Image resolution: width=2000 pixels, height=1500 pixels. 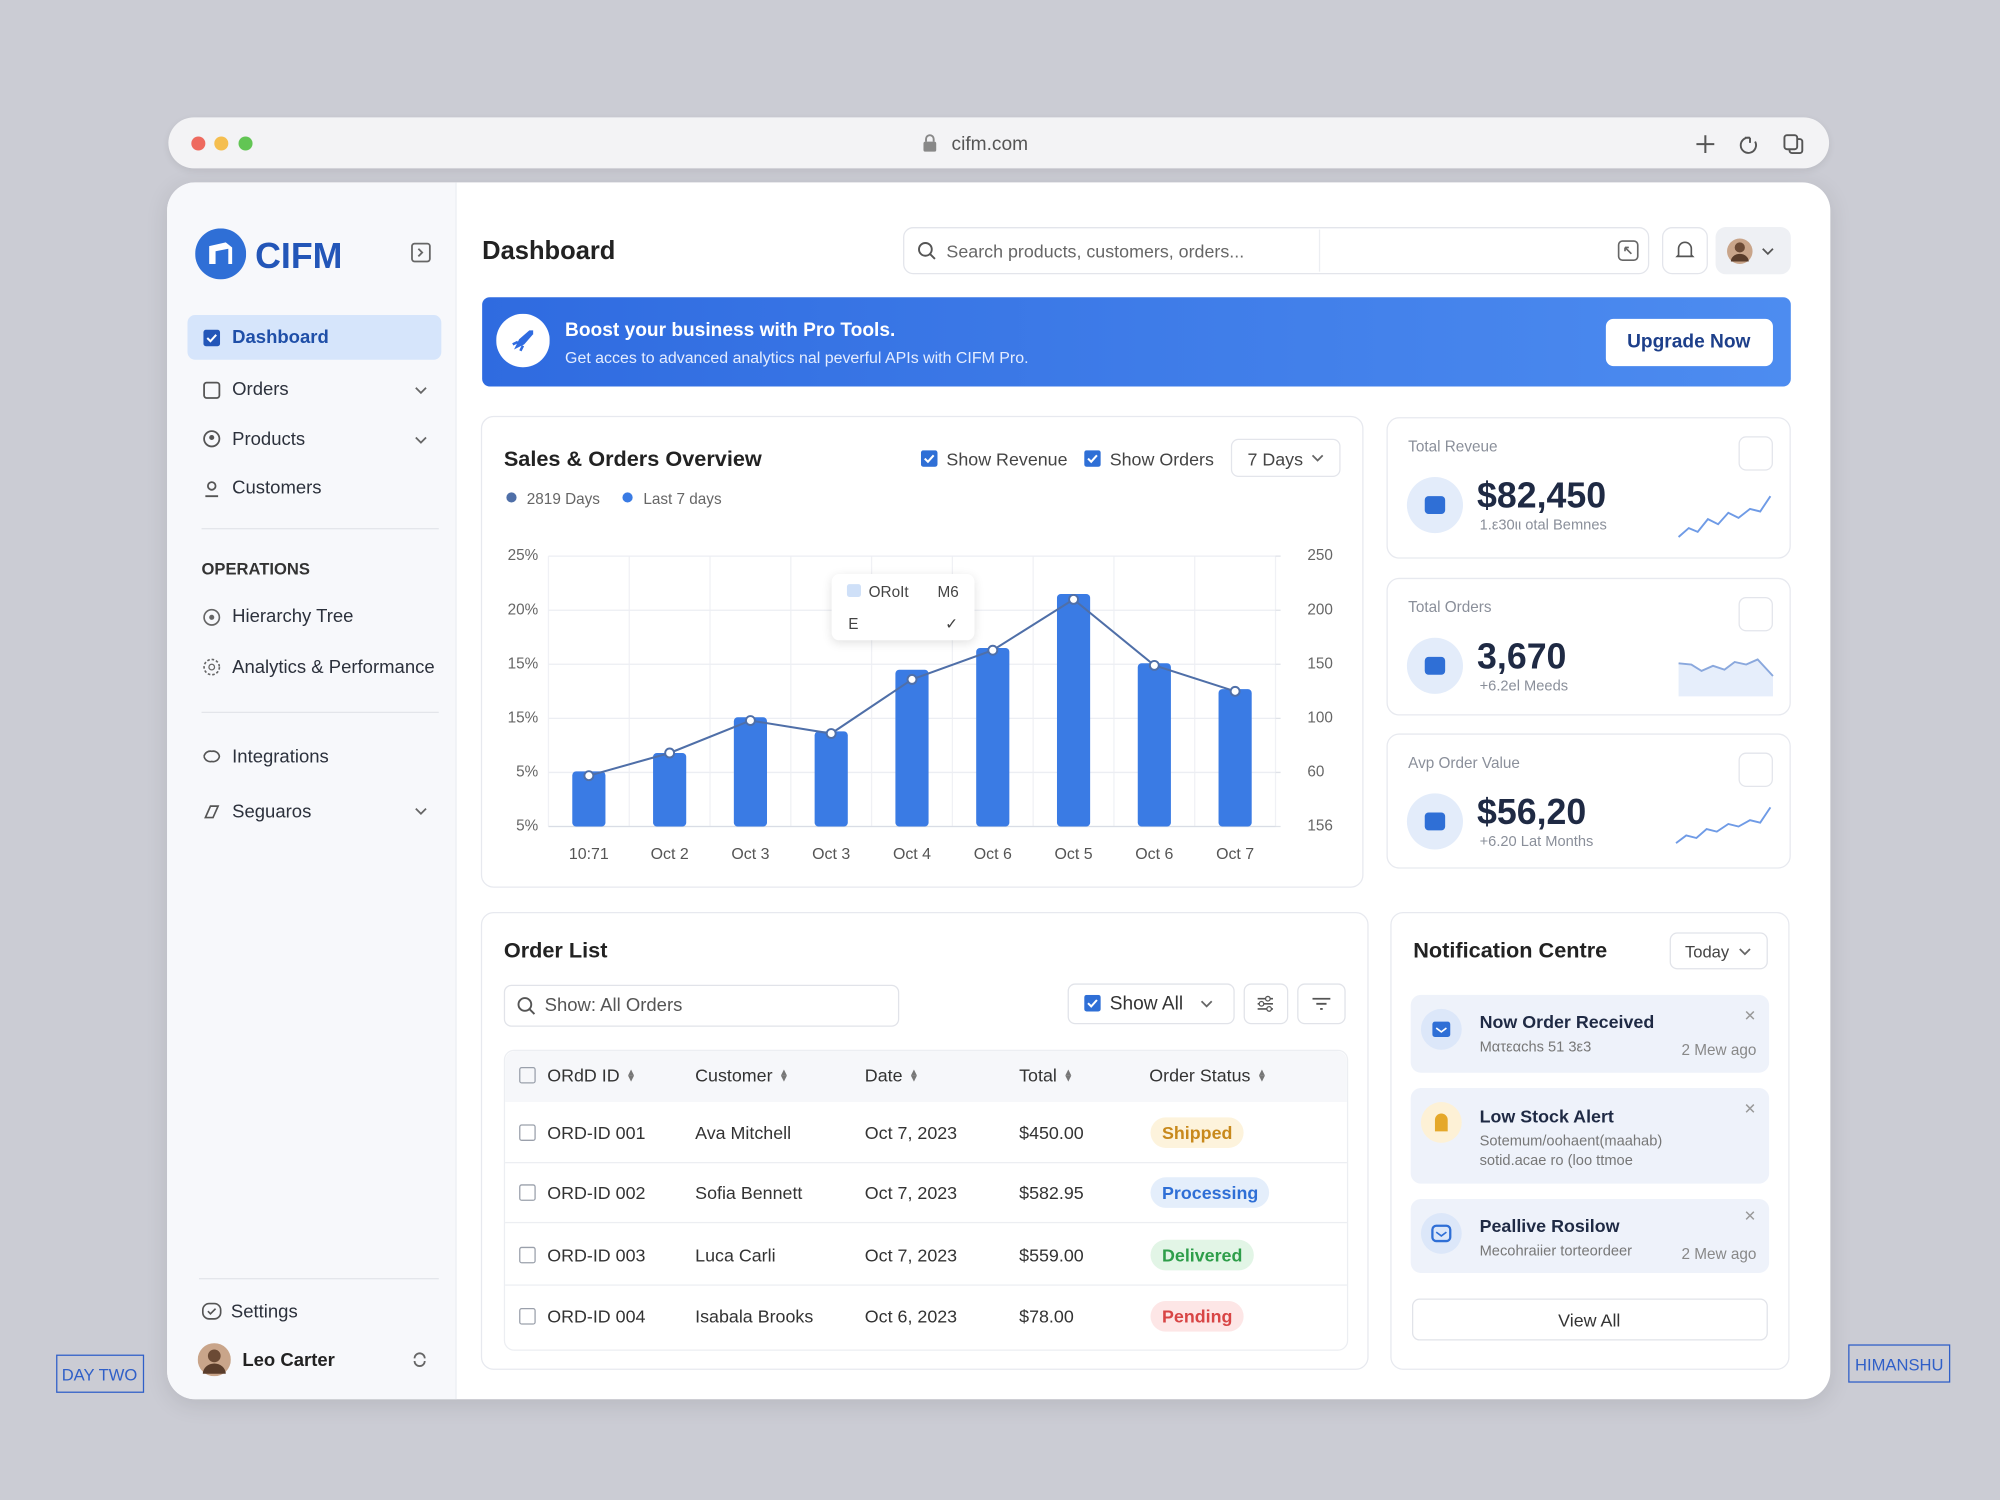 I want to click on toggle-label: Show Orders, so click(x=1161, y=459).